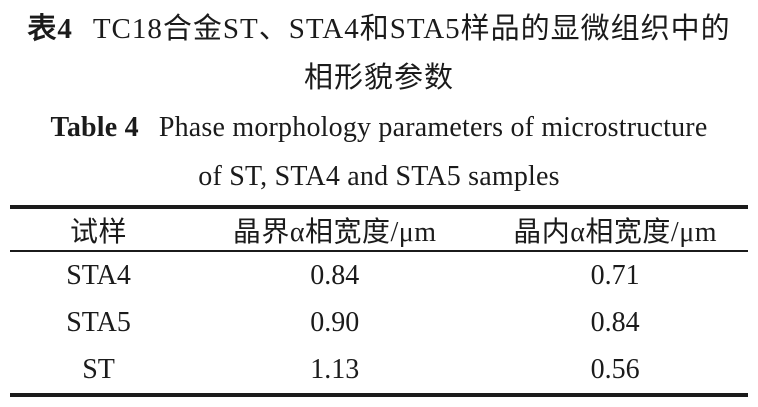 The image size is (758, 407). I want to click on cell-grain-boundary-alpha-width: 0.90, so click(335, 322).